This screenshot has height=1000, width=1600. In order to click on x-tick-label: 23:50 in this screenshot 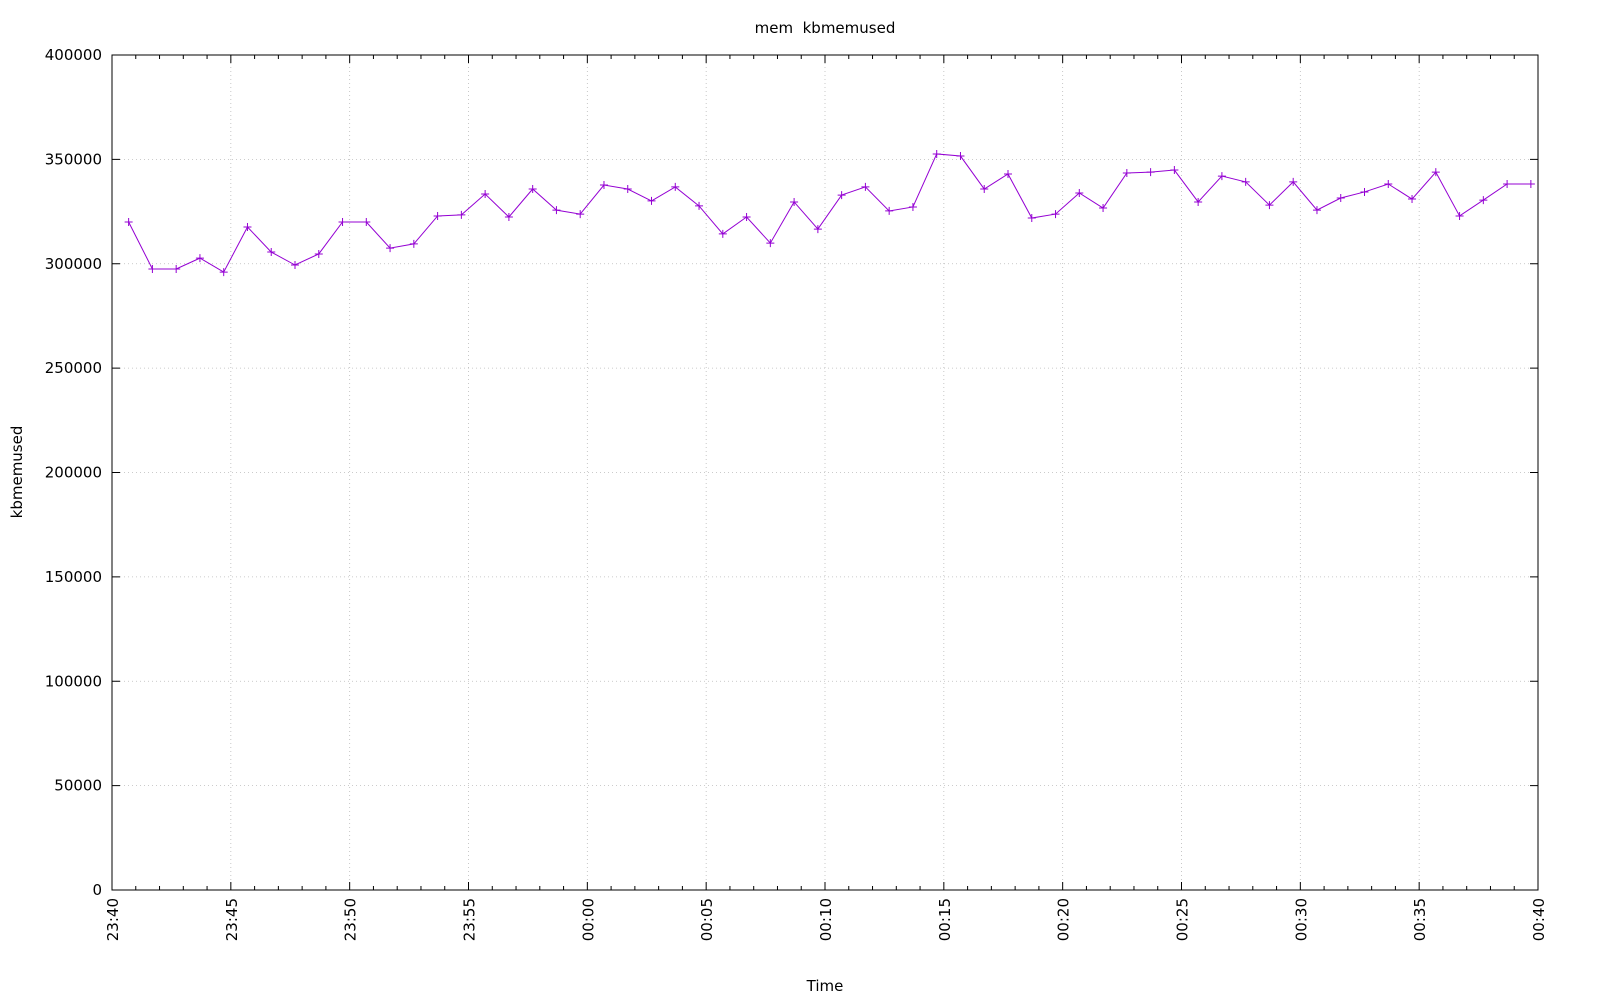, I will do `click(351, 919)`.